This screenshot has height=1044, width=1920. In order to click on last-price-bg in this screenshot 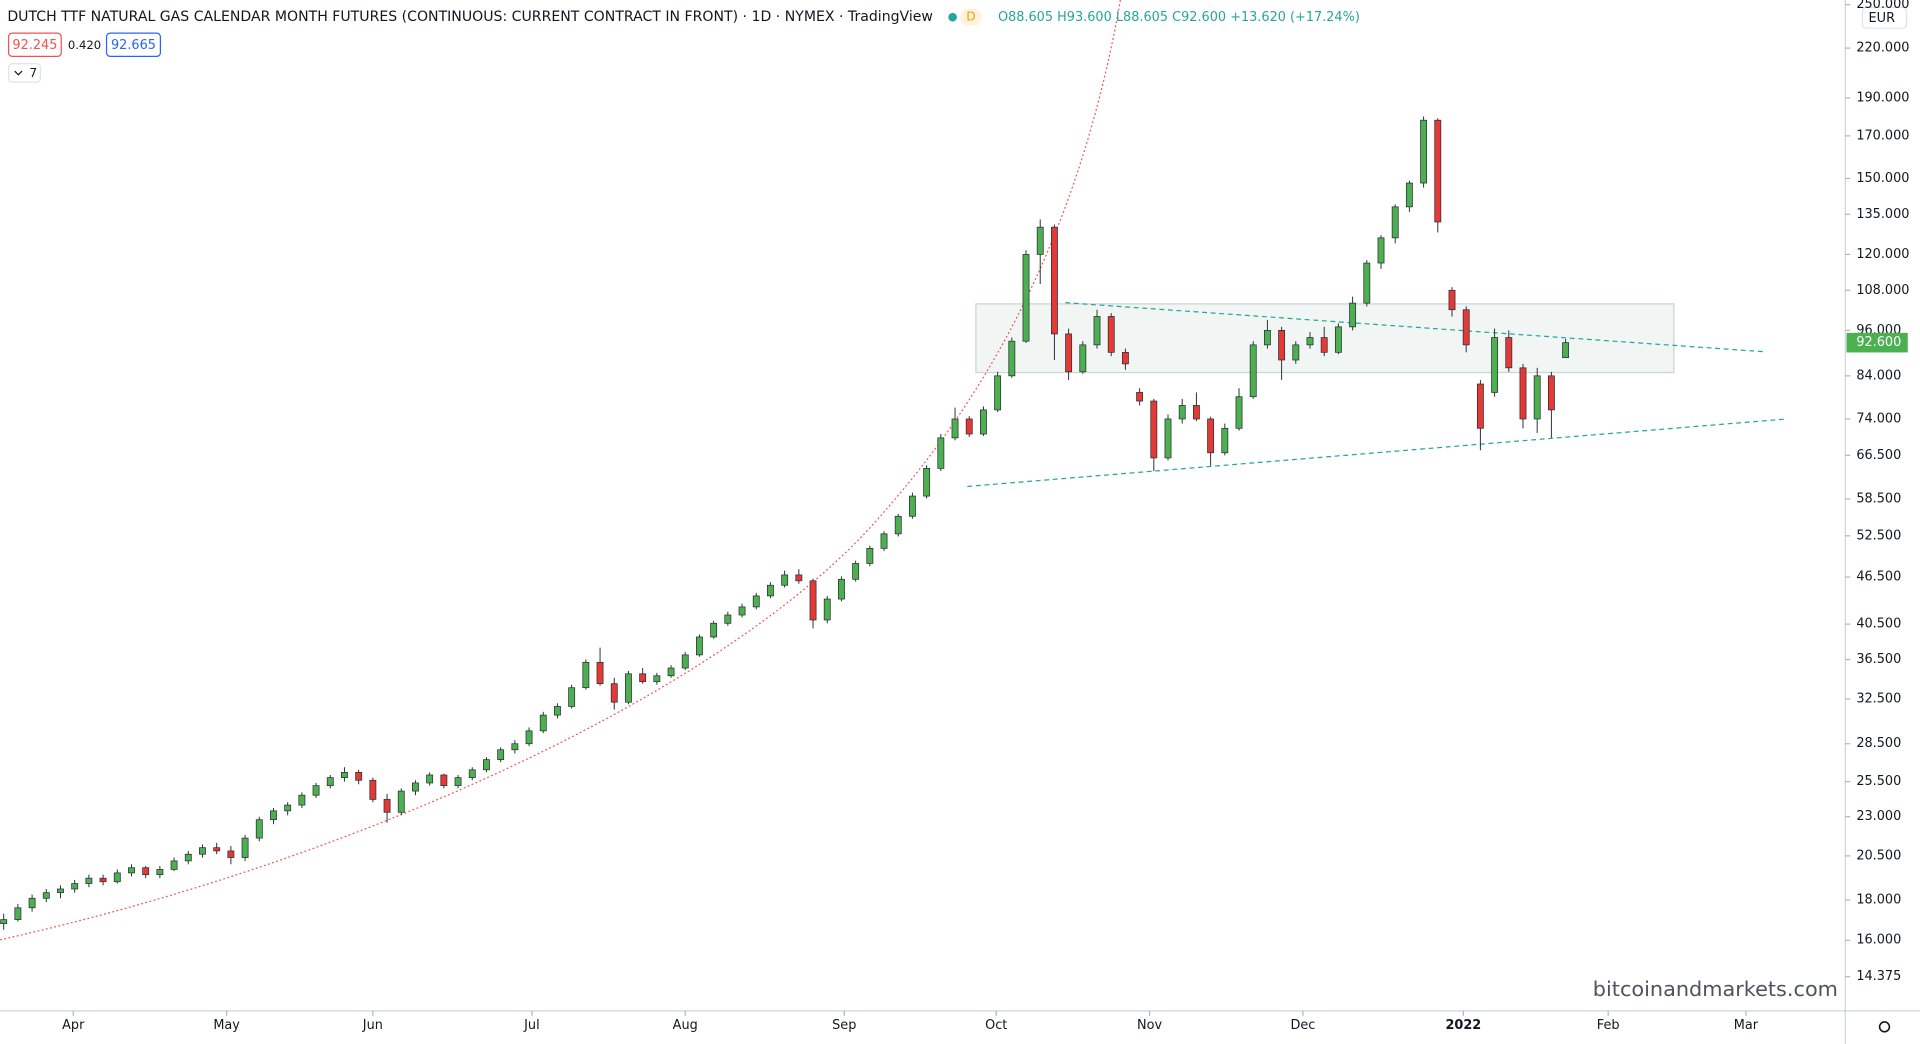, I will do `click(1877, 342)`.